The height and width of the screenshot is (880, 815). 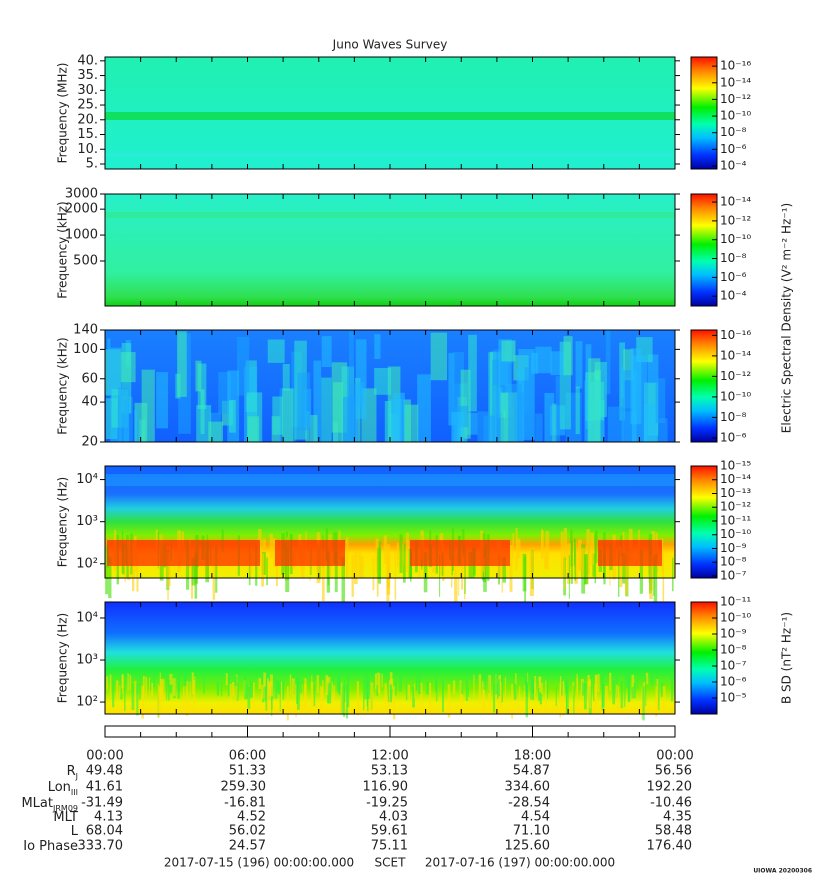 I want to click on colorbar-tick-label: 10⁻⁹, so click(x=733, y=548).